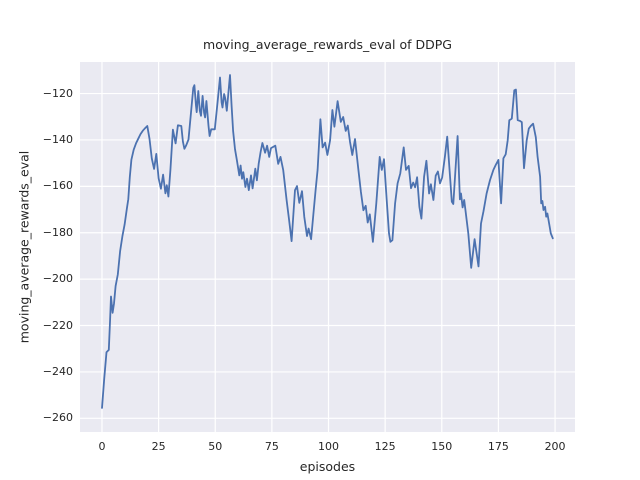 The image size is (640, 480). I want to click on x-tick-label: 125, so click(385, 446).